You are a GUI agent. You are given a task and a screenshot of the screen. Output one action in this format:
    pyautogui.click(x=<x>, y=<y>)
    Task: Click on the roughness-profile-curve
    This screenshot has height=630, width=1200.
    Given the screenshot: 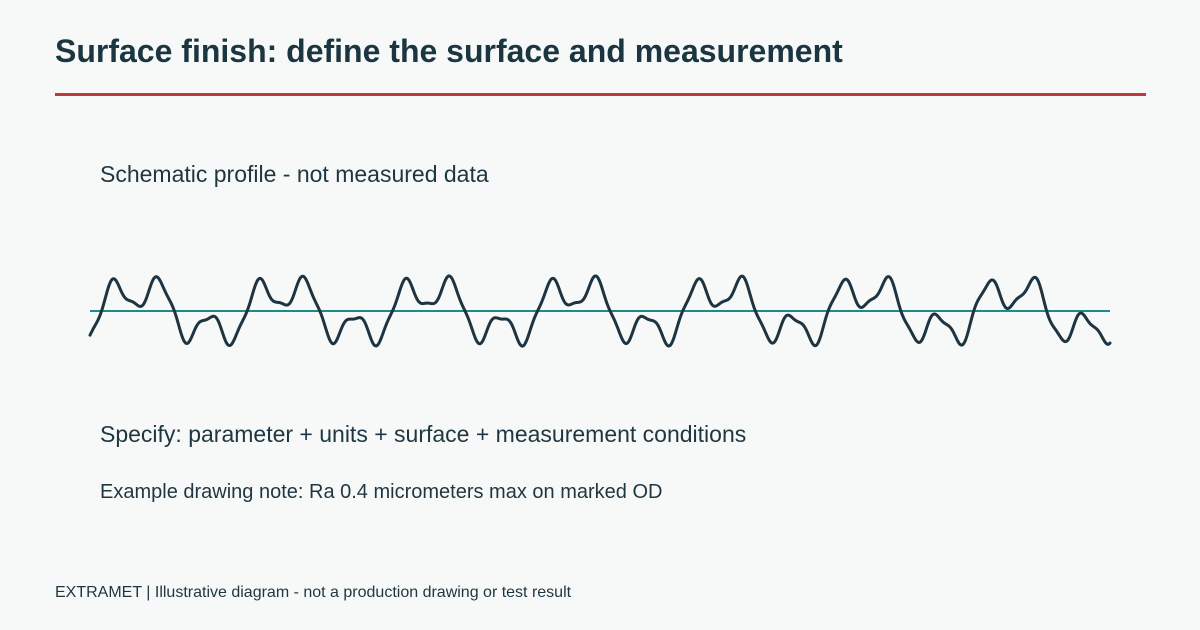 What is the action you would take?
    pyautogui.click(x=600, y=311)
    